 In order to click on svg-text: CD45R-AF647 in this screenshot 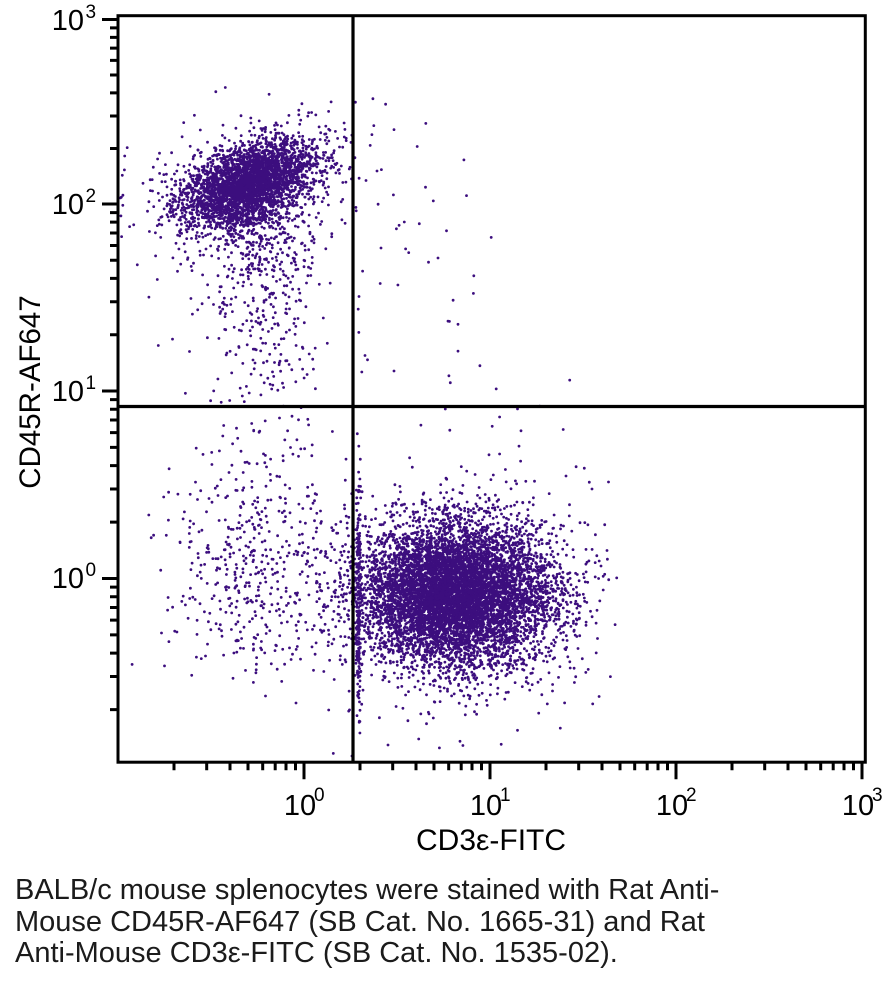, I will do `click(30, 391)`.